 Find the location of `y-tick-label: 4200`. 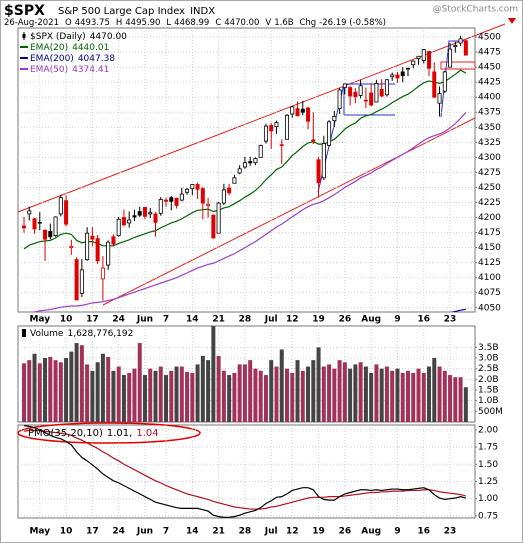

y-tick-label: 4200 is located at coordinates (489, 218).